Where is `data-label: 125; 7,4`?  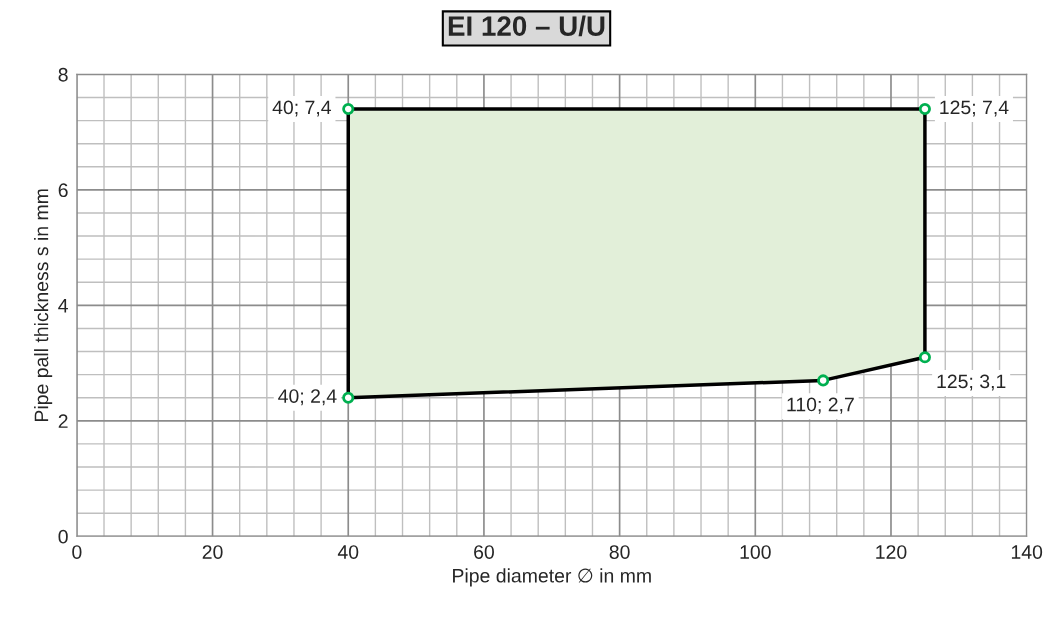
data-label: 125; 7,4 is located at coordinates (974, 108).